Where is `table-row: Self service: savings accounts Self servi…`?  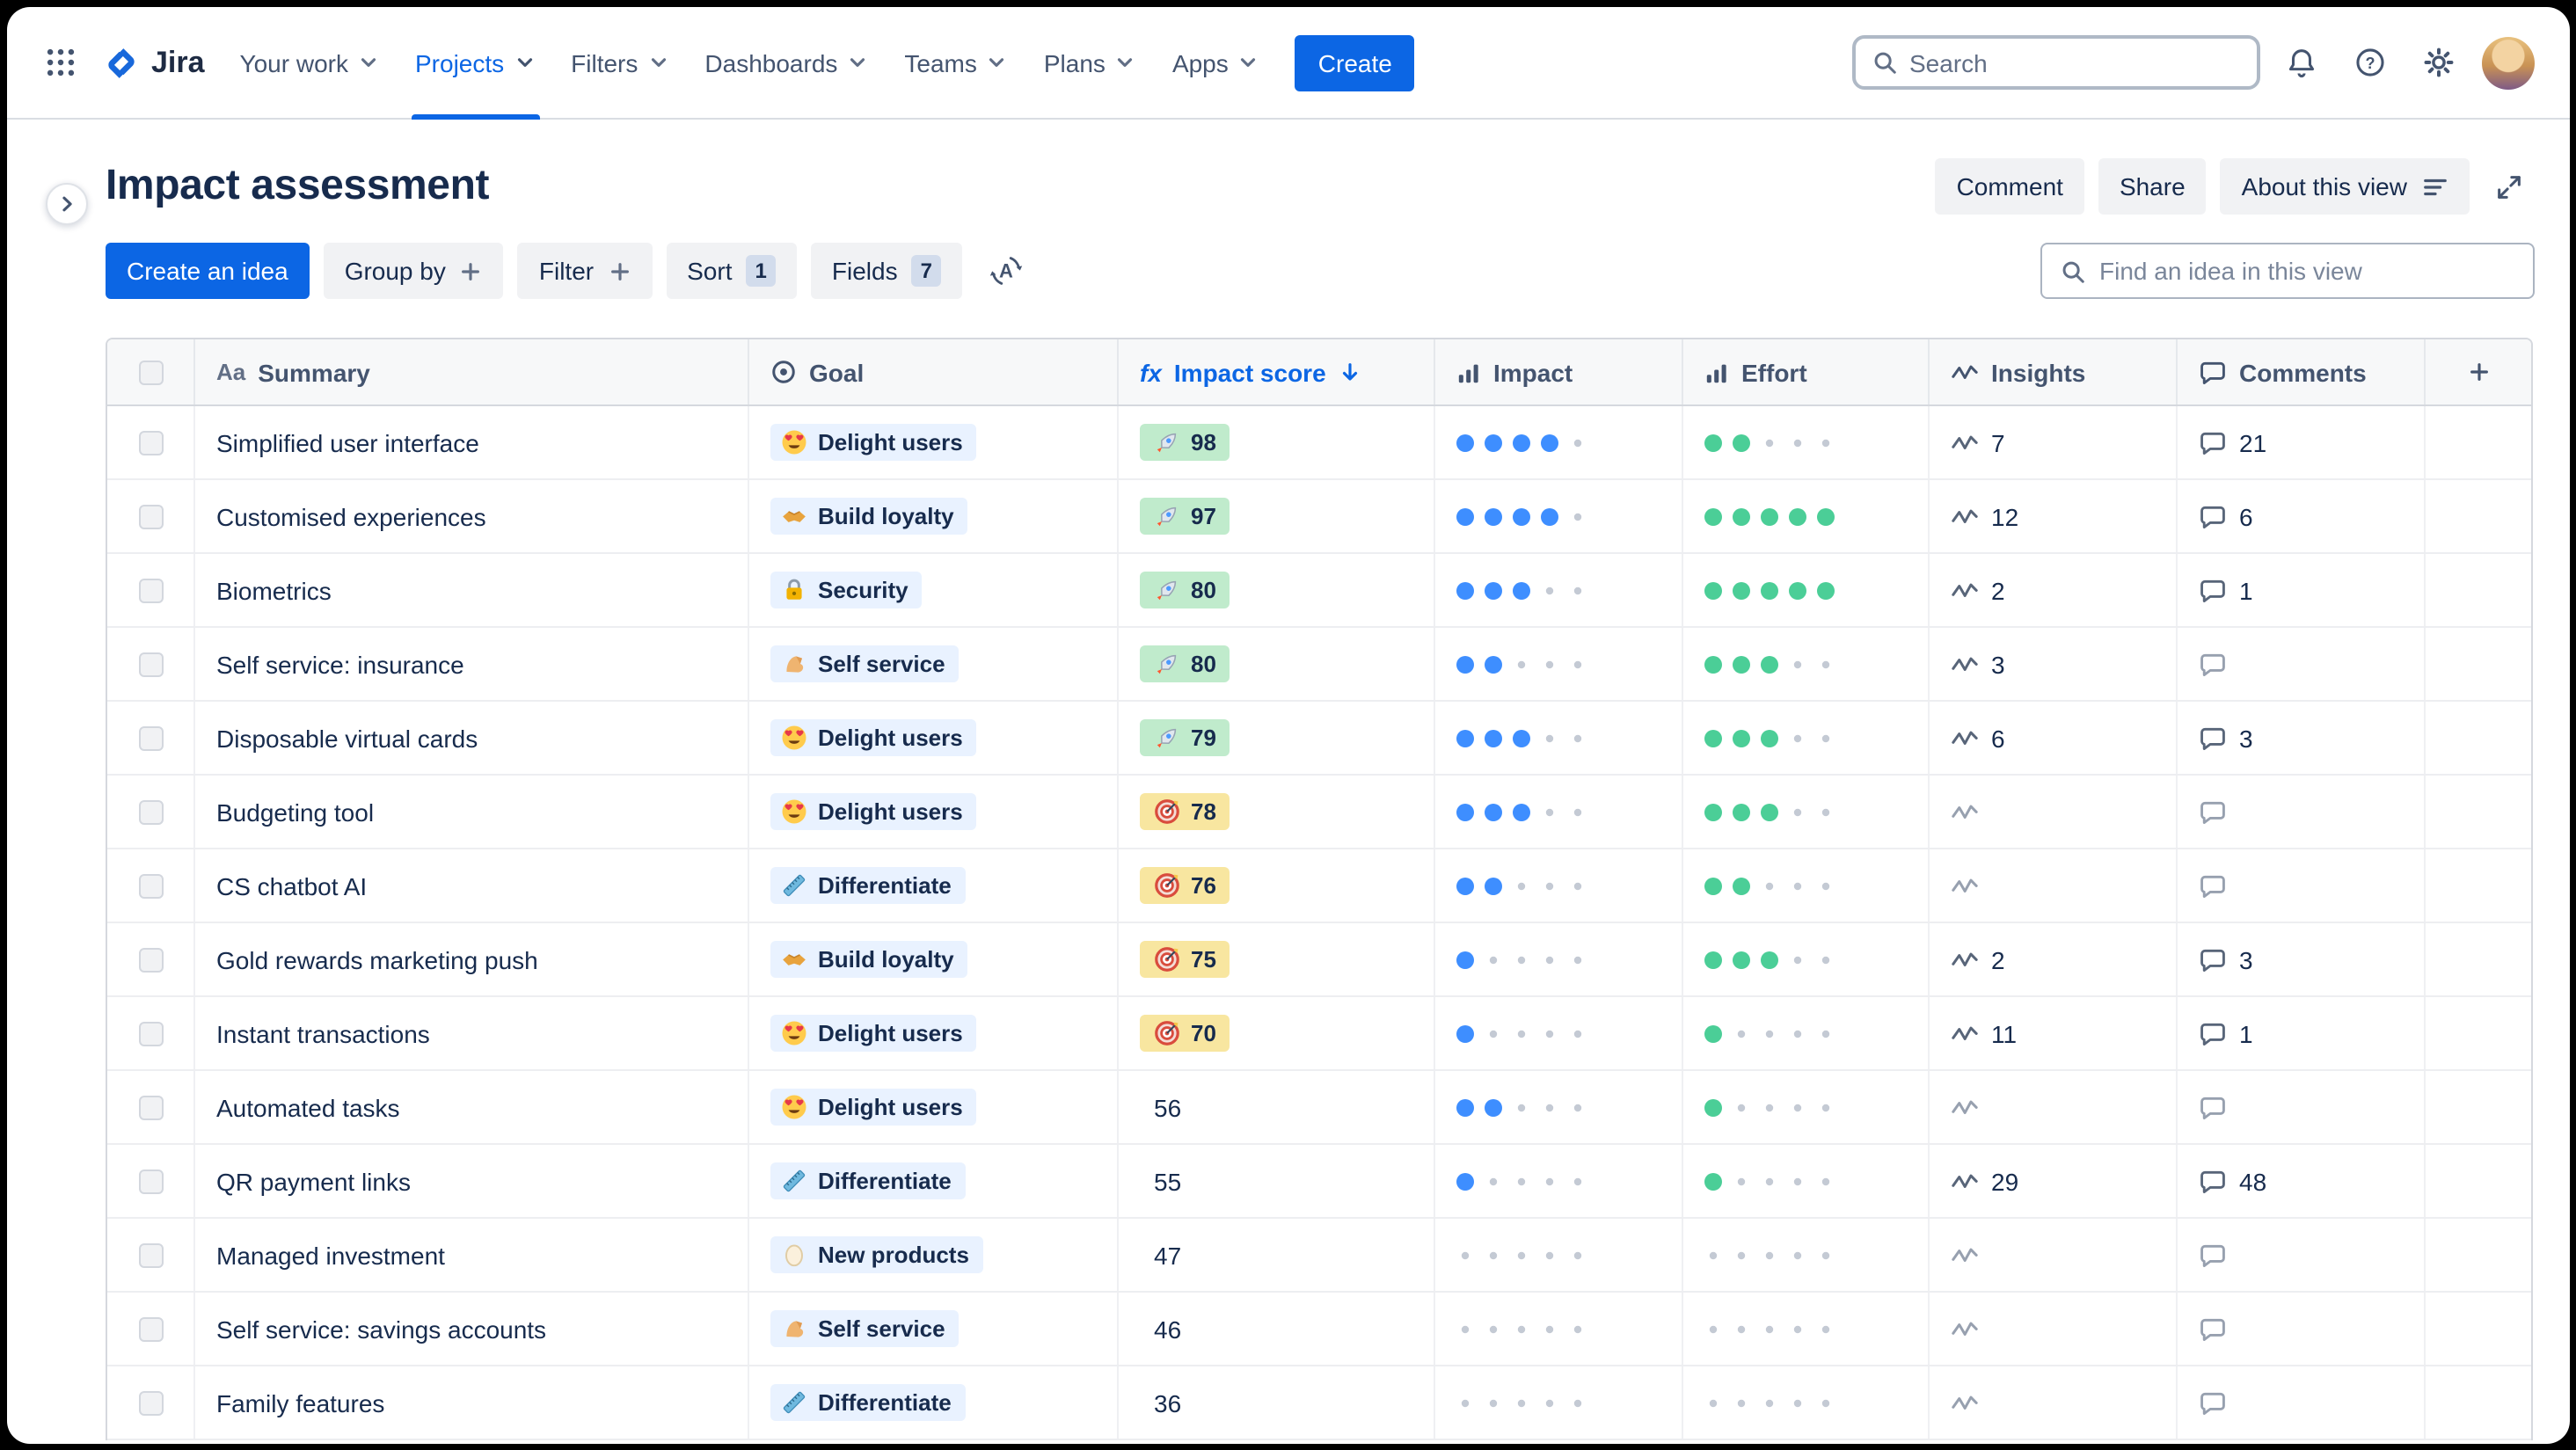
table-row: Self service: savings accounts Self servi… is located at coordinates (1319, 1329).